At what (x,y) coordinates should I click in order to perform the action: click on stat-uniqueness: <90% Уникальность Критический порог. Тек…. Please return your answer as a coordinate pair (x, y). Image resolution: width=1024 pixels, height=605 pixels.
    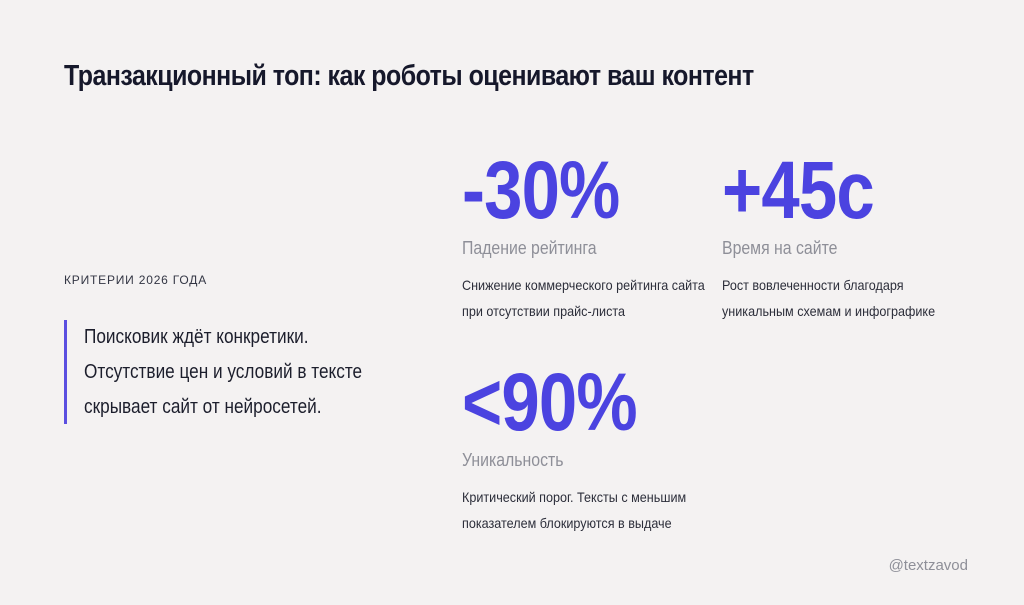
    Looking at the image, I should click on (597, 449).